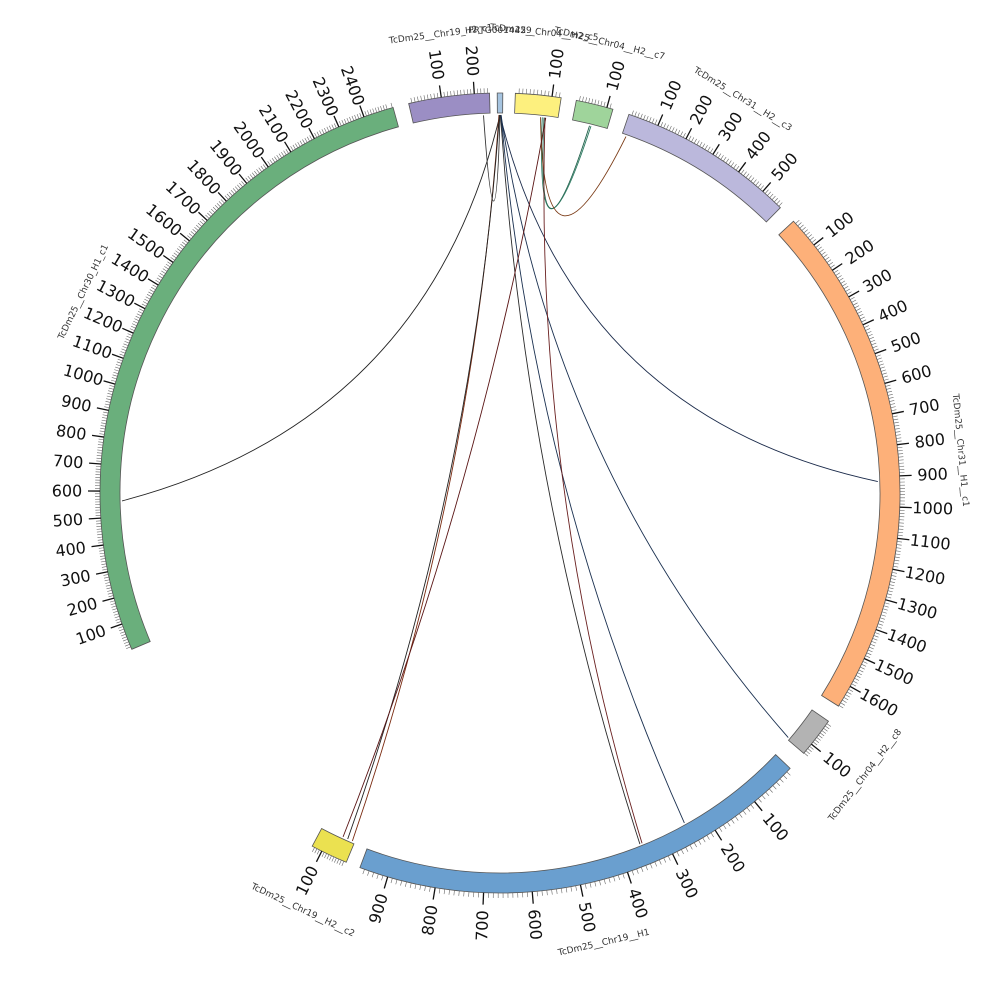  What do you see at coordinates (333, 845) in the screenshot?
I see `segment-c19_H2_c2` at bounding box center [333, 845].